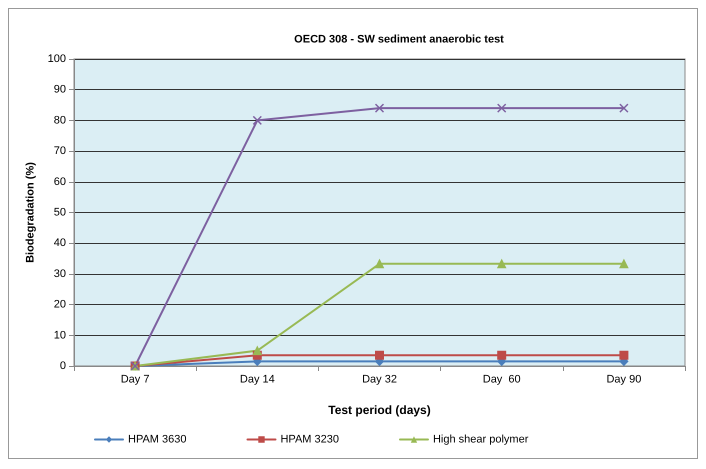  Describe the element at coordinates (480, 440) in the screenshot. I see `legend-label: High shear polymer` at that location.